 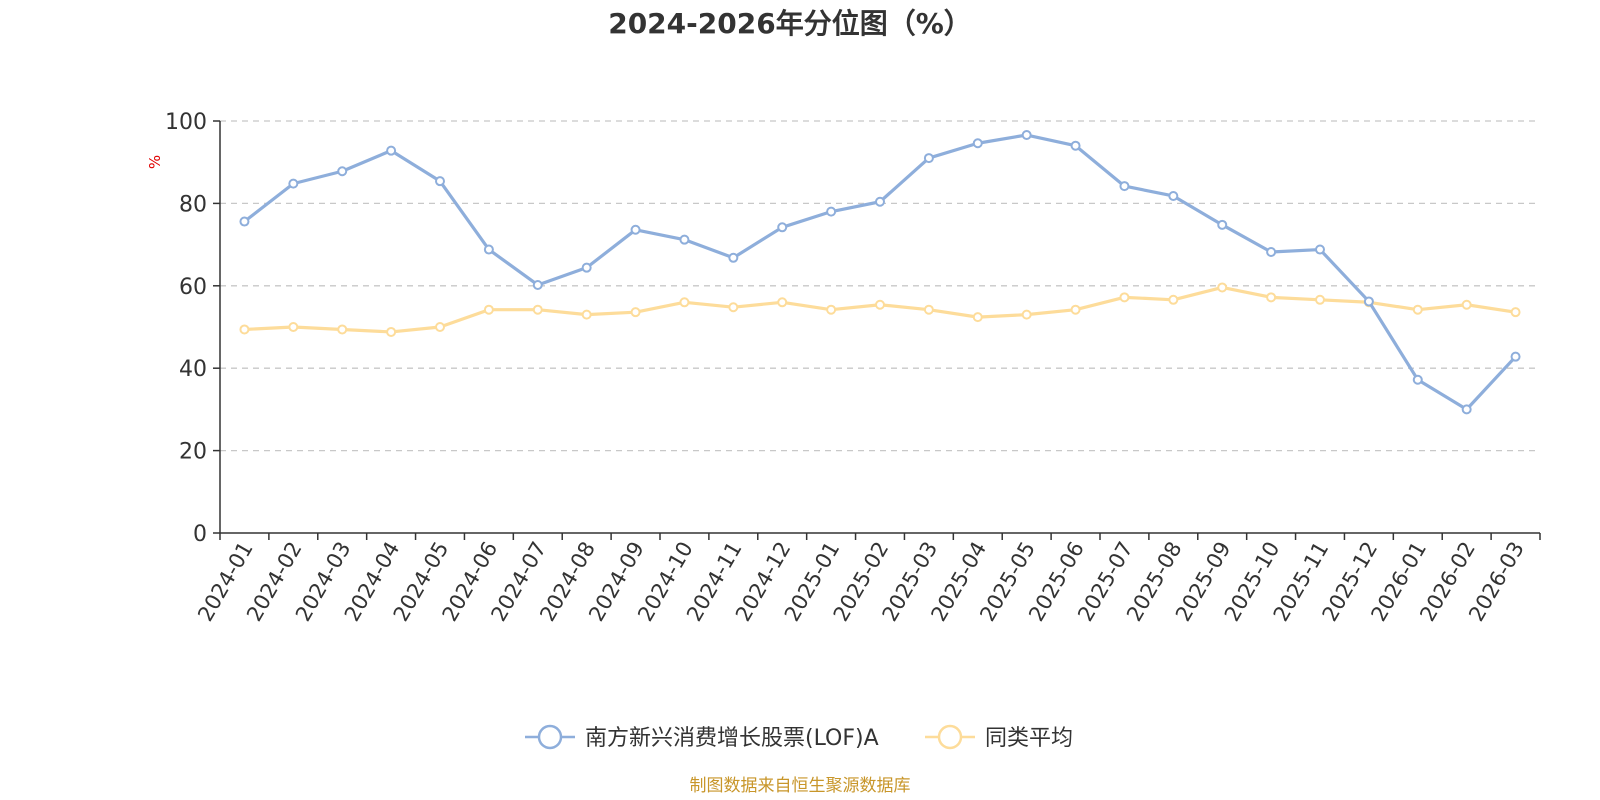 I want to click on legend-item-1: 同类平均, so click(x=999, y=737).